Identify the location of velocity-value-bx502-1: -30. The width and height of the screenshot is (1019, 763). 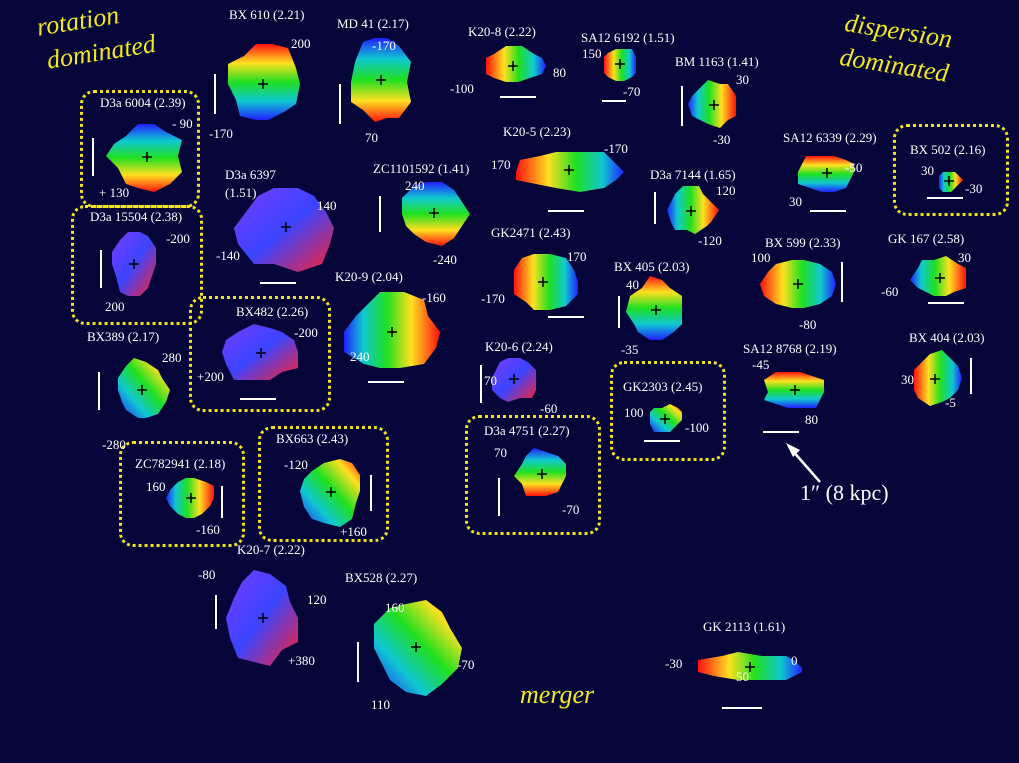
(974, 188).